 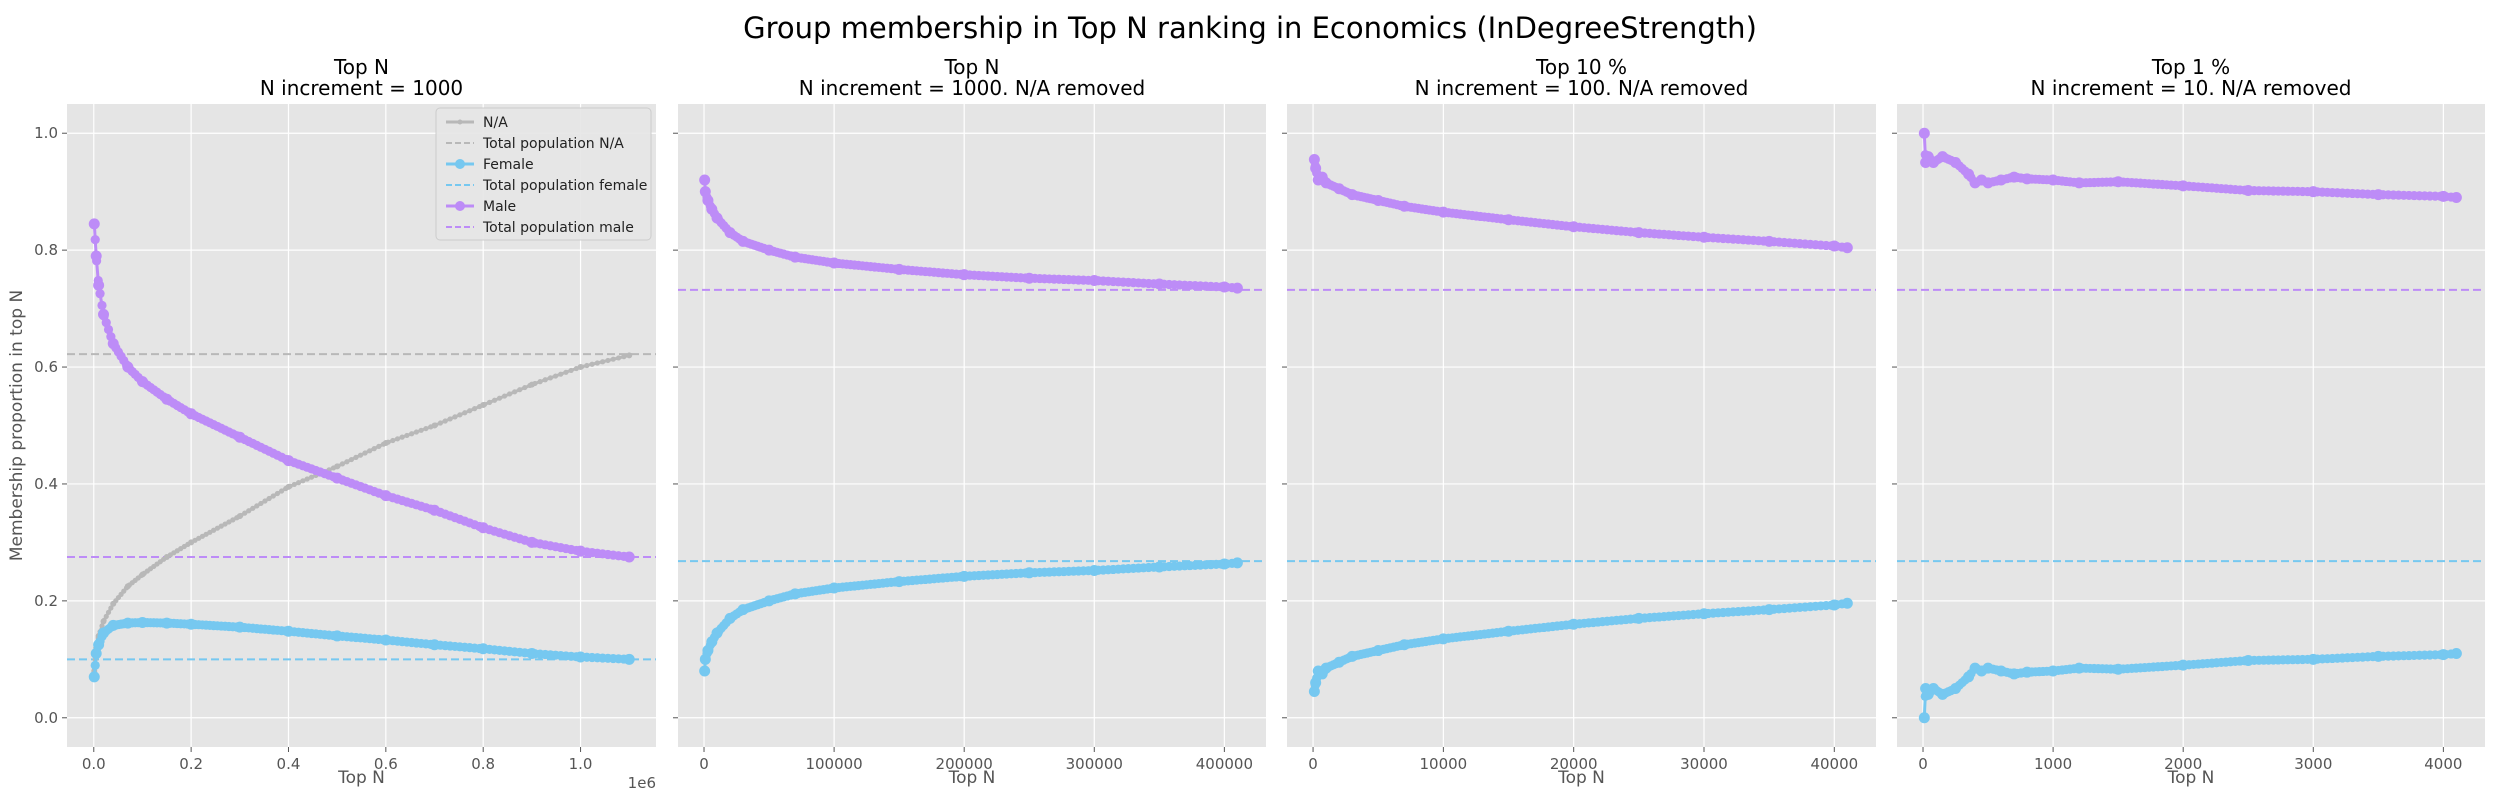 What do you see at coordinates (1923, 764) in the screenshot?
I see `x-tick-label: 0` at bounding box center [1923, 764].